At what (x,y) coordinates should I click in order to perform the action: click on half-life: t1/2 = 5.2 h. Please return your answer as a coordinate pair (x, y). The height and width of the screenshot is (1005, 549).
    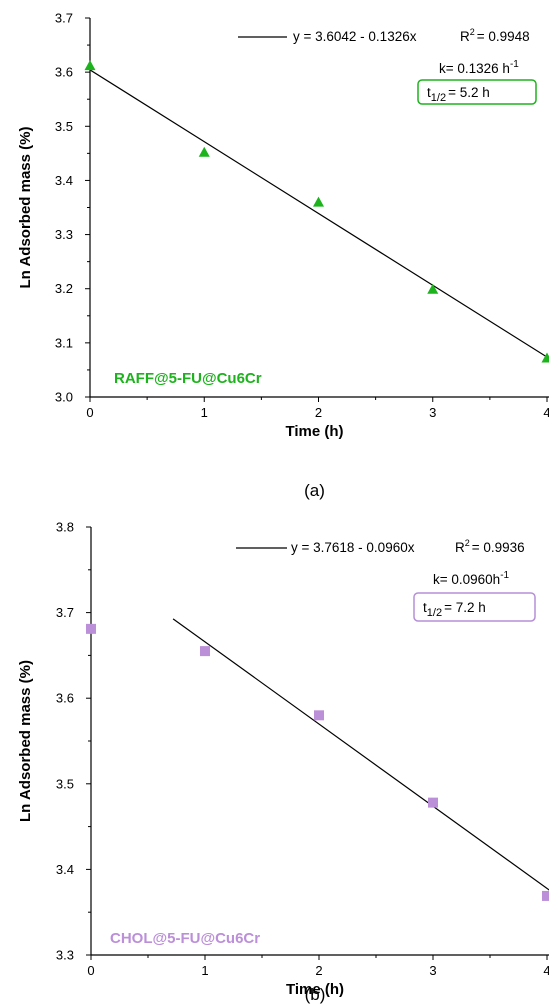
    Looking at the image, I should click on (458, 94).